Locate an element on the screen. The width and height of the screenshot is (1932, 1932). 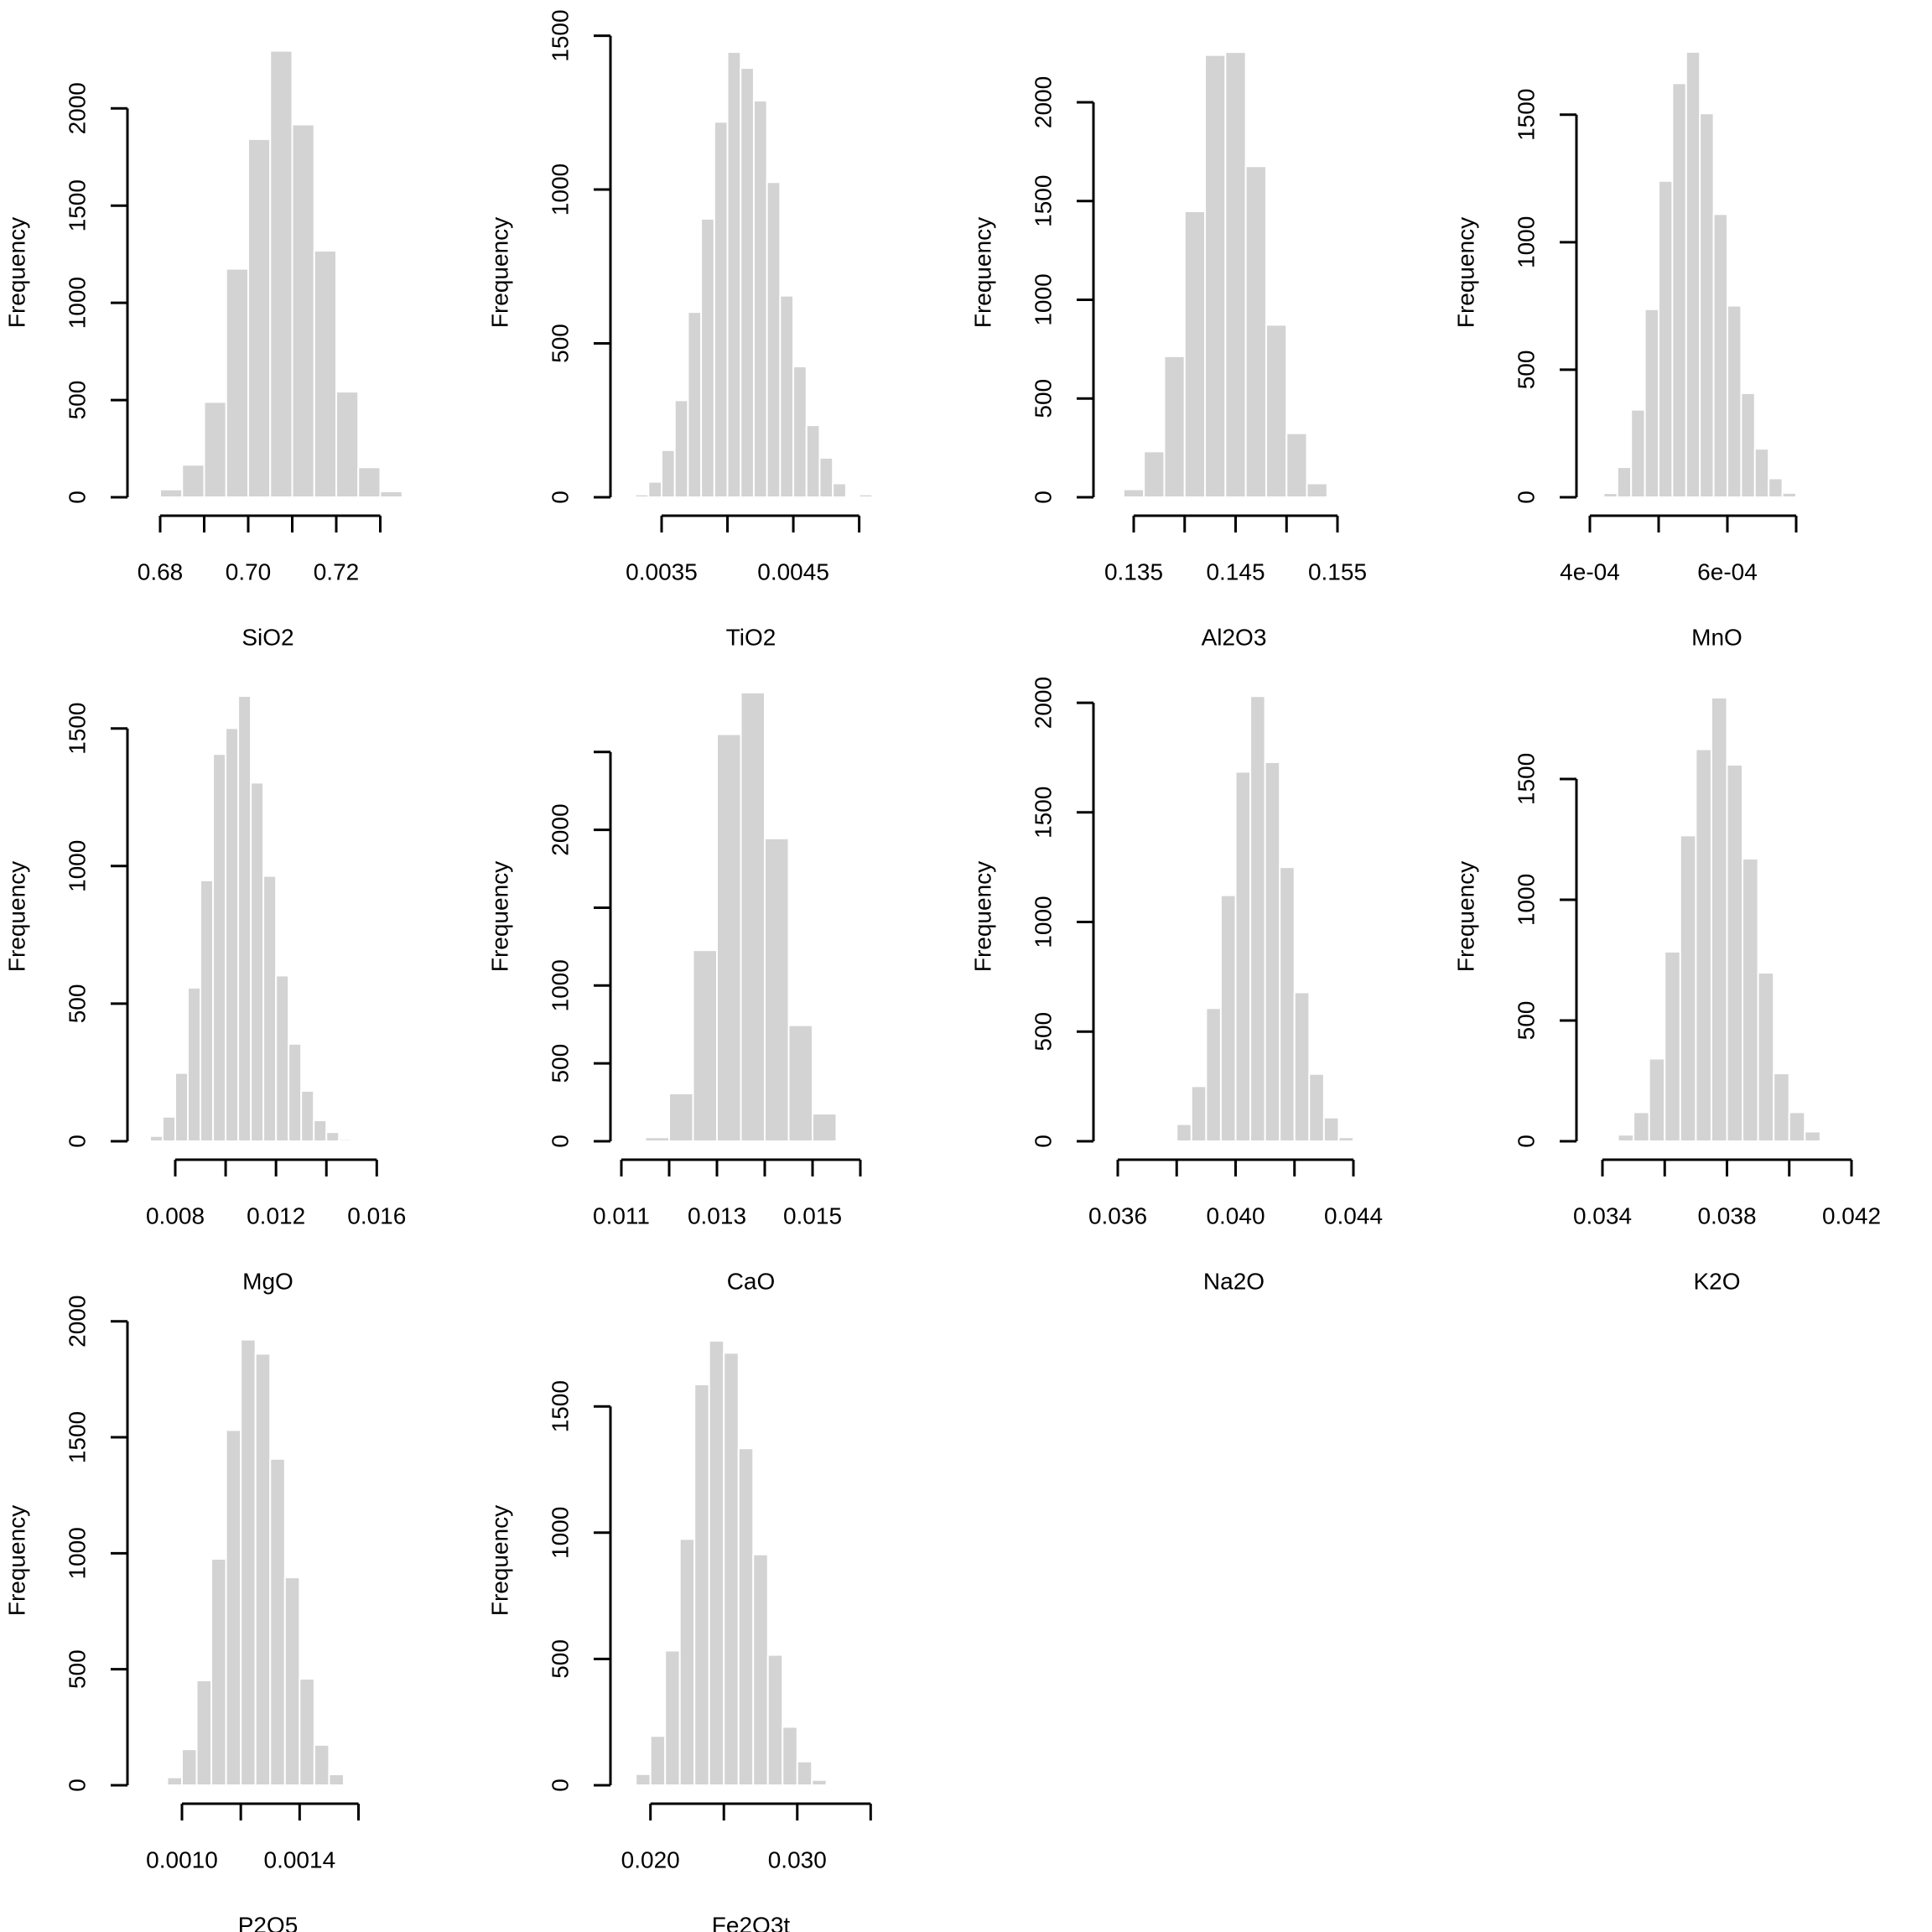
x-tick-label: 4e-04 is located at coordinates (1590, 572).